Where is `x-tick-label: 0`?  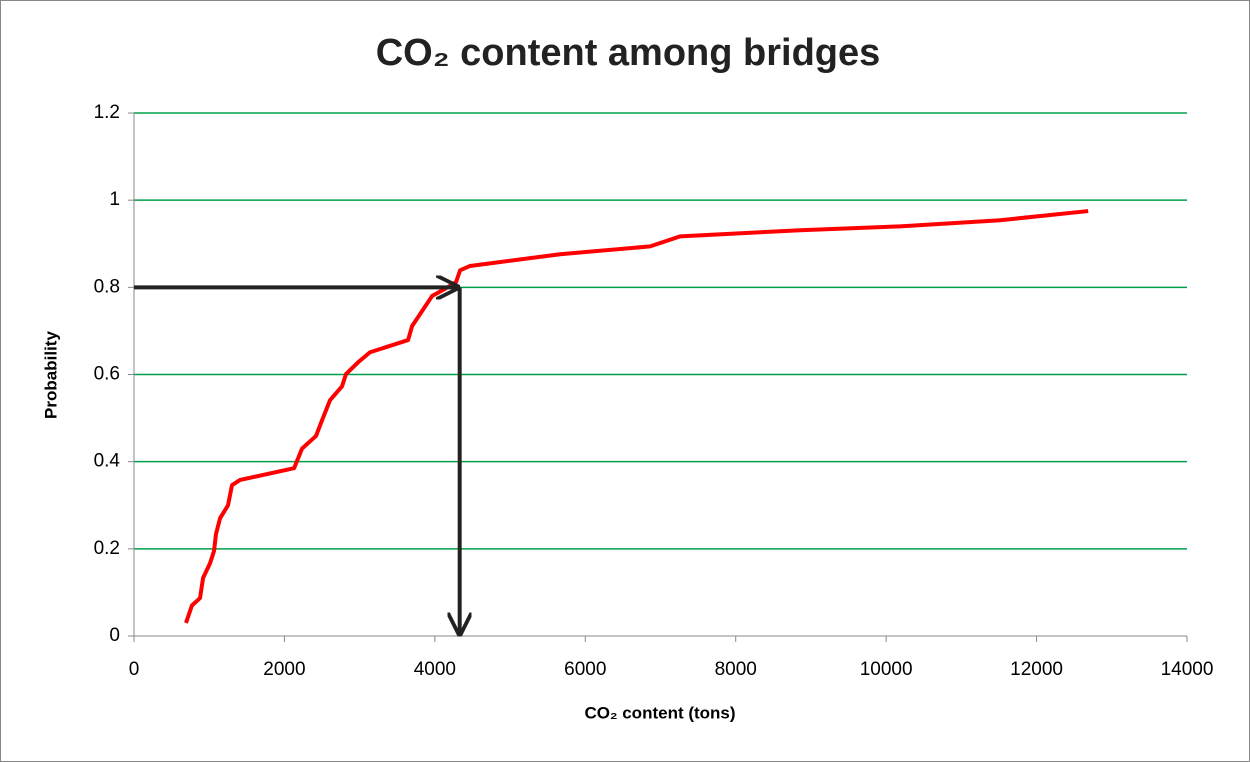
x-tick-label: 0 is located at coordinates (134, 669).